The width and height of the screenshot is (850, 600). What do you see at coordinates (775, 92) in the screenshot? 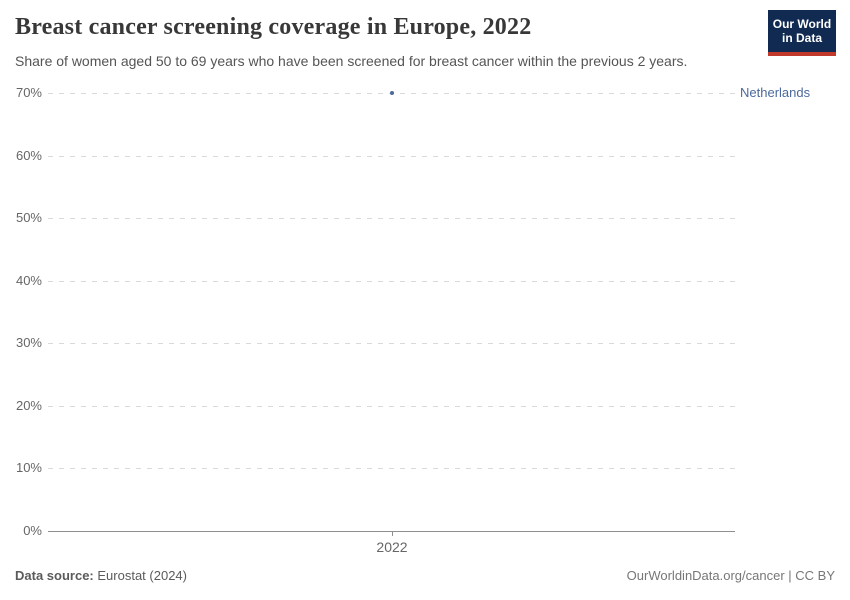
I see `entity-label-netherlands: Netherlands` at bounding box center [775, 92].